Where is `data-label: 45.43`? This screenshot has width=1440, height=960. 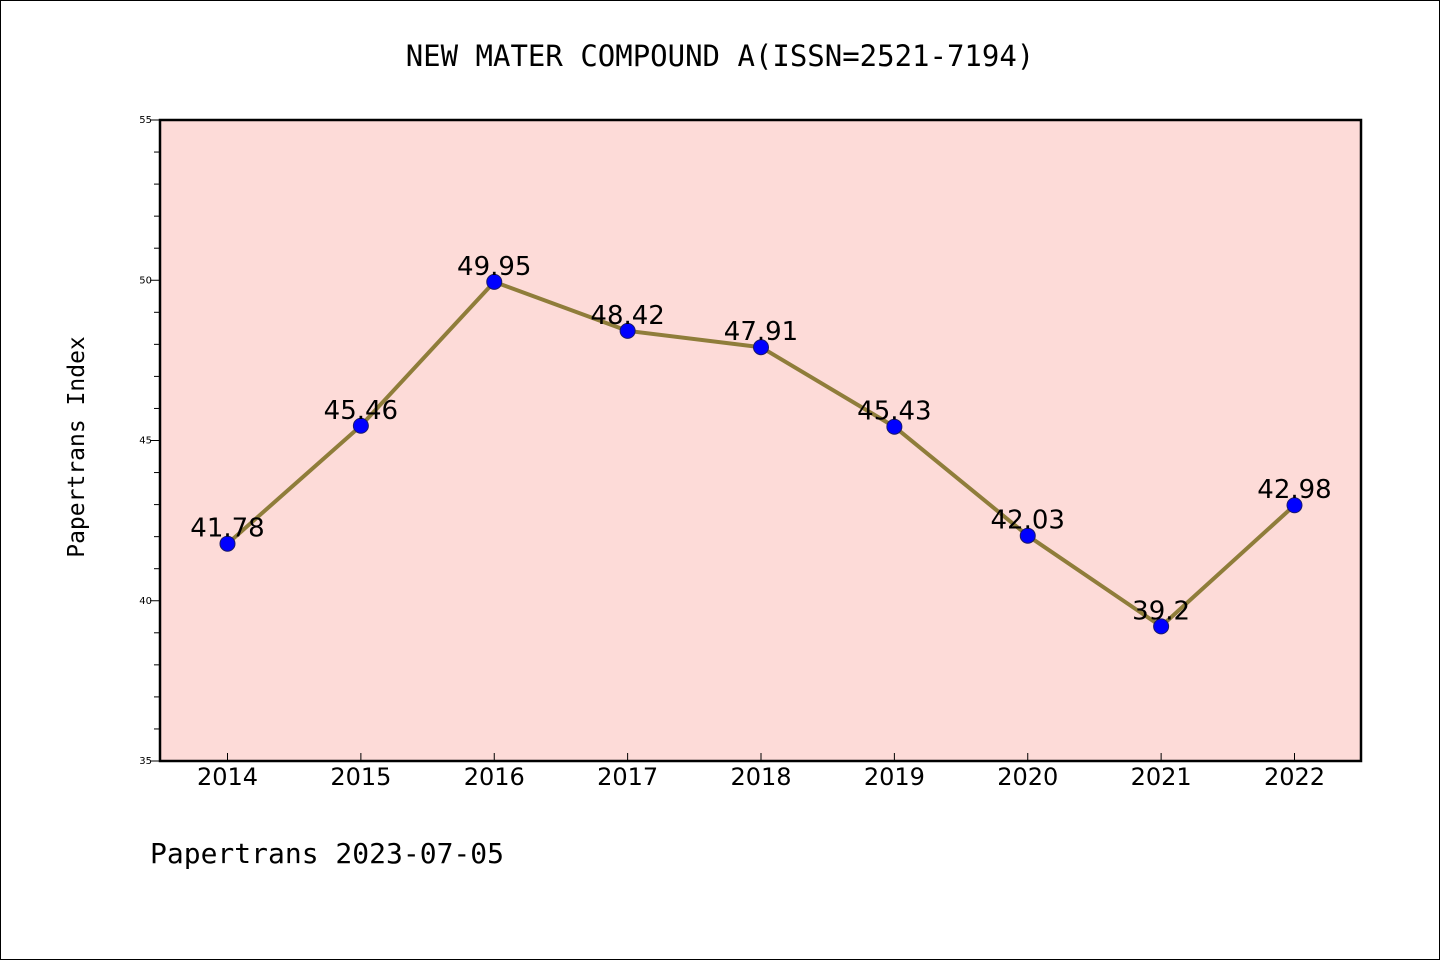
data-label: 45.43 is located at coordinates (894, 412).